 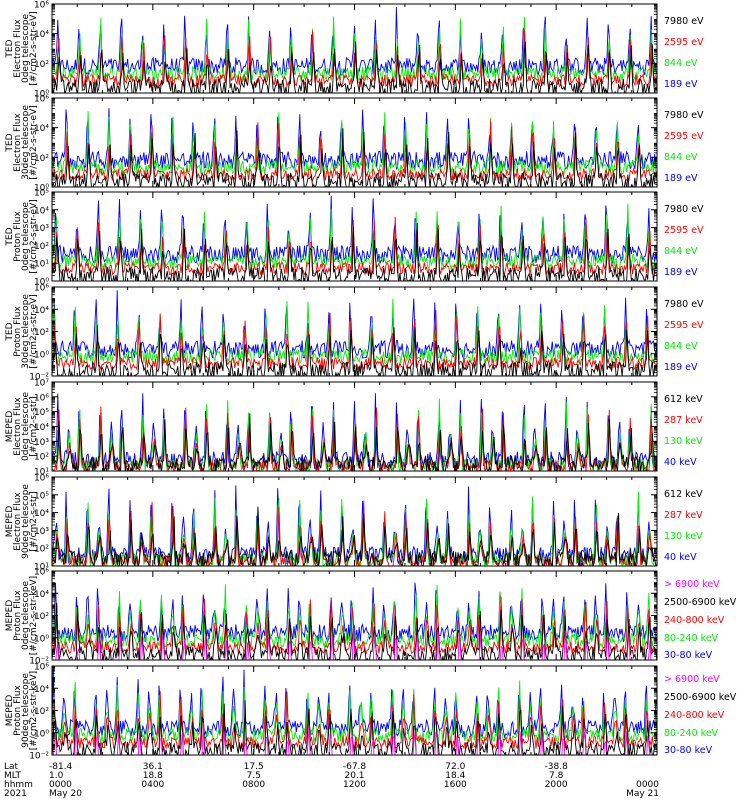 I want to click on y-tick-label: 10¹, so click(x=41, y=473).